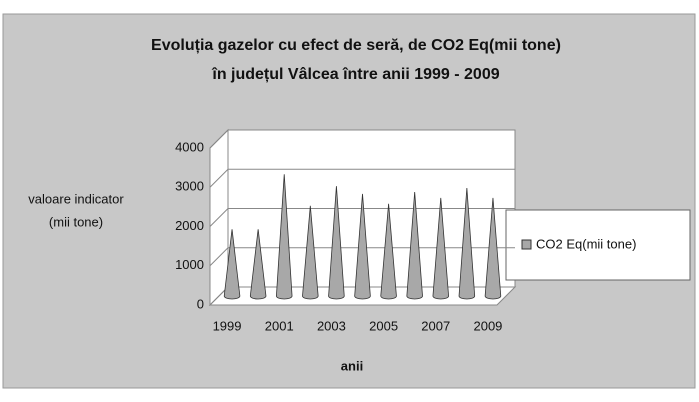 Image resolution: width=699 pixels, height=402 pixels. I want to click on x-tick-label: 2001, so click(279, 325).